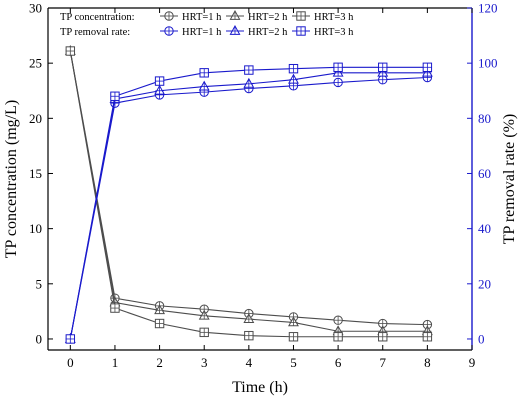 This screenshot has height=400, width=526. What do you see at coordinates (338, 362) in the screenshot?
I see `x-tick-label: 6` at bounding box center [338, 362].